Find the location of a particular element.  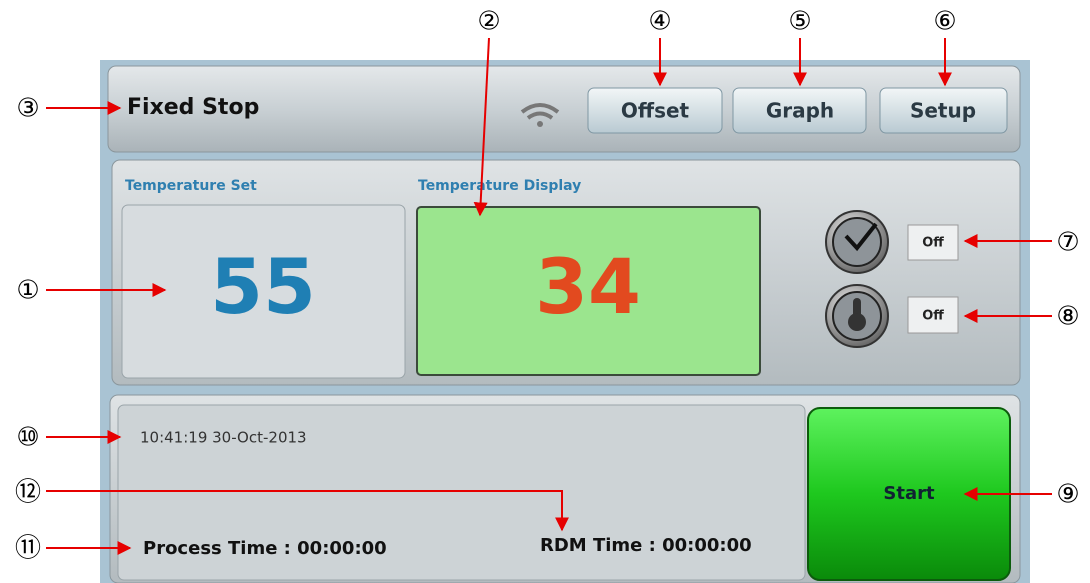

callout: ① is located at coordinates (27, 291).